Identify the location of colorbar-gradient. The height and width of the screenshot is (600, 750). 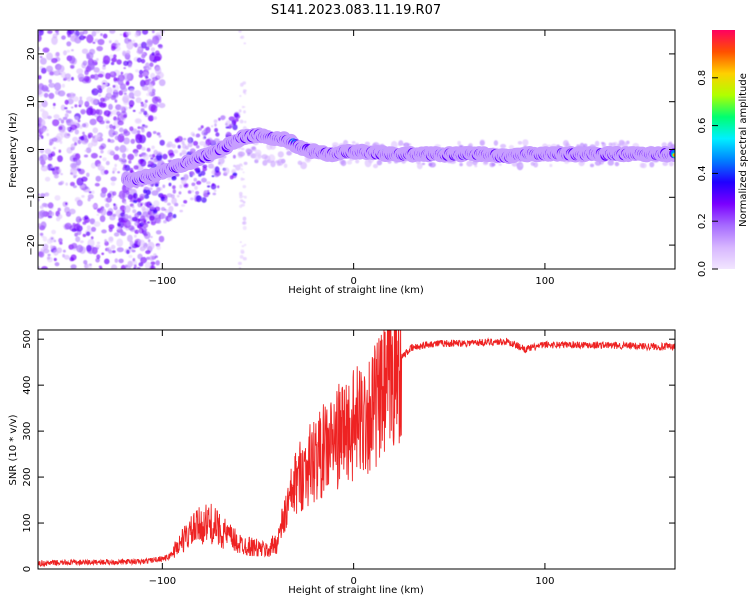
(723, 149).